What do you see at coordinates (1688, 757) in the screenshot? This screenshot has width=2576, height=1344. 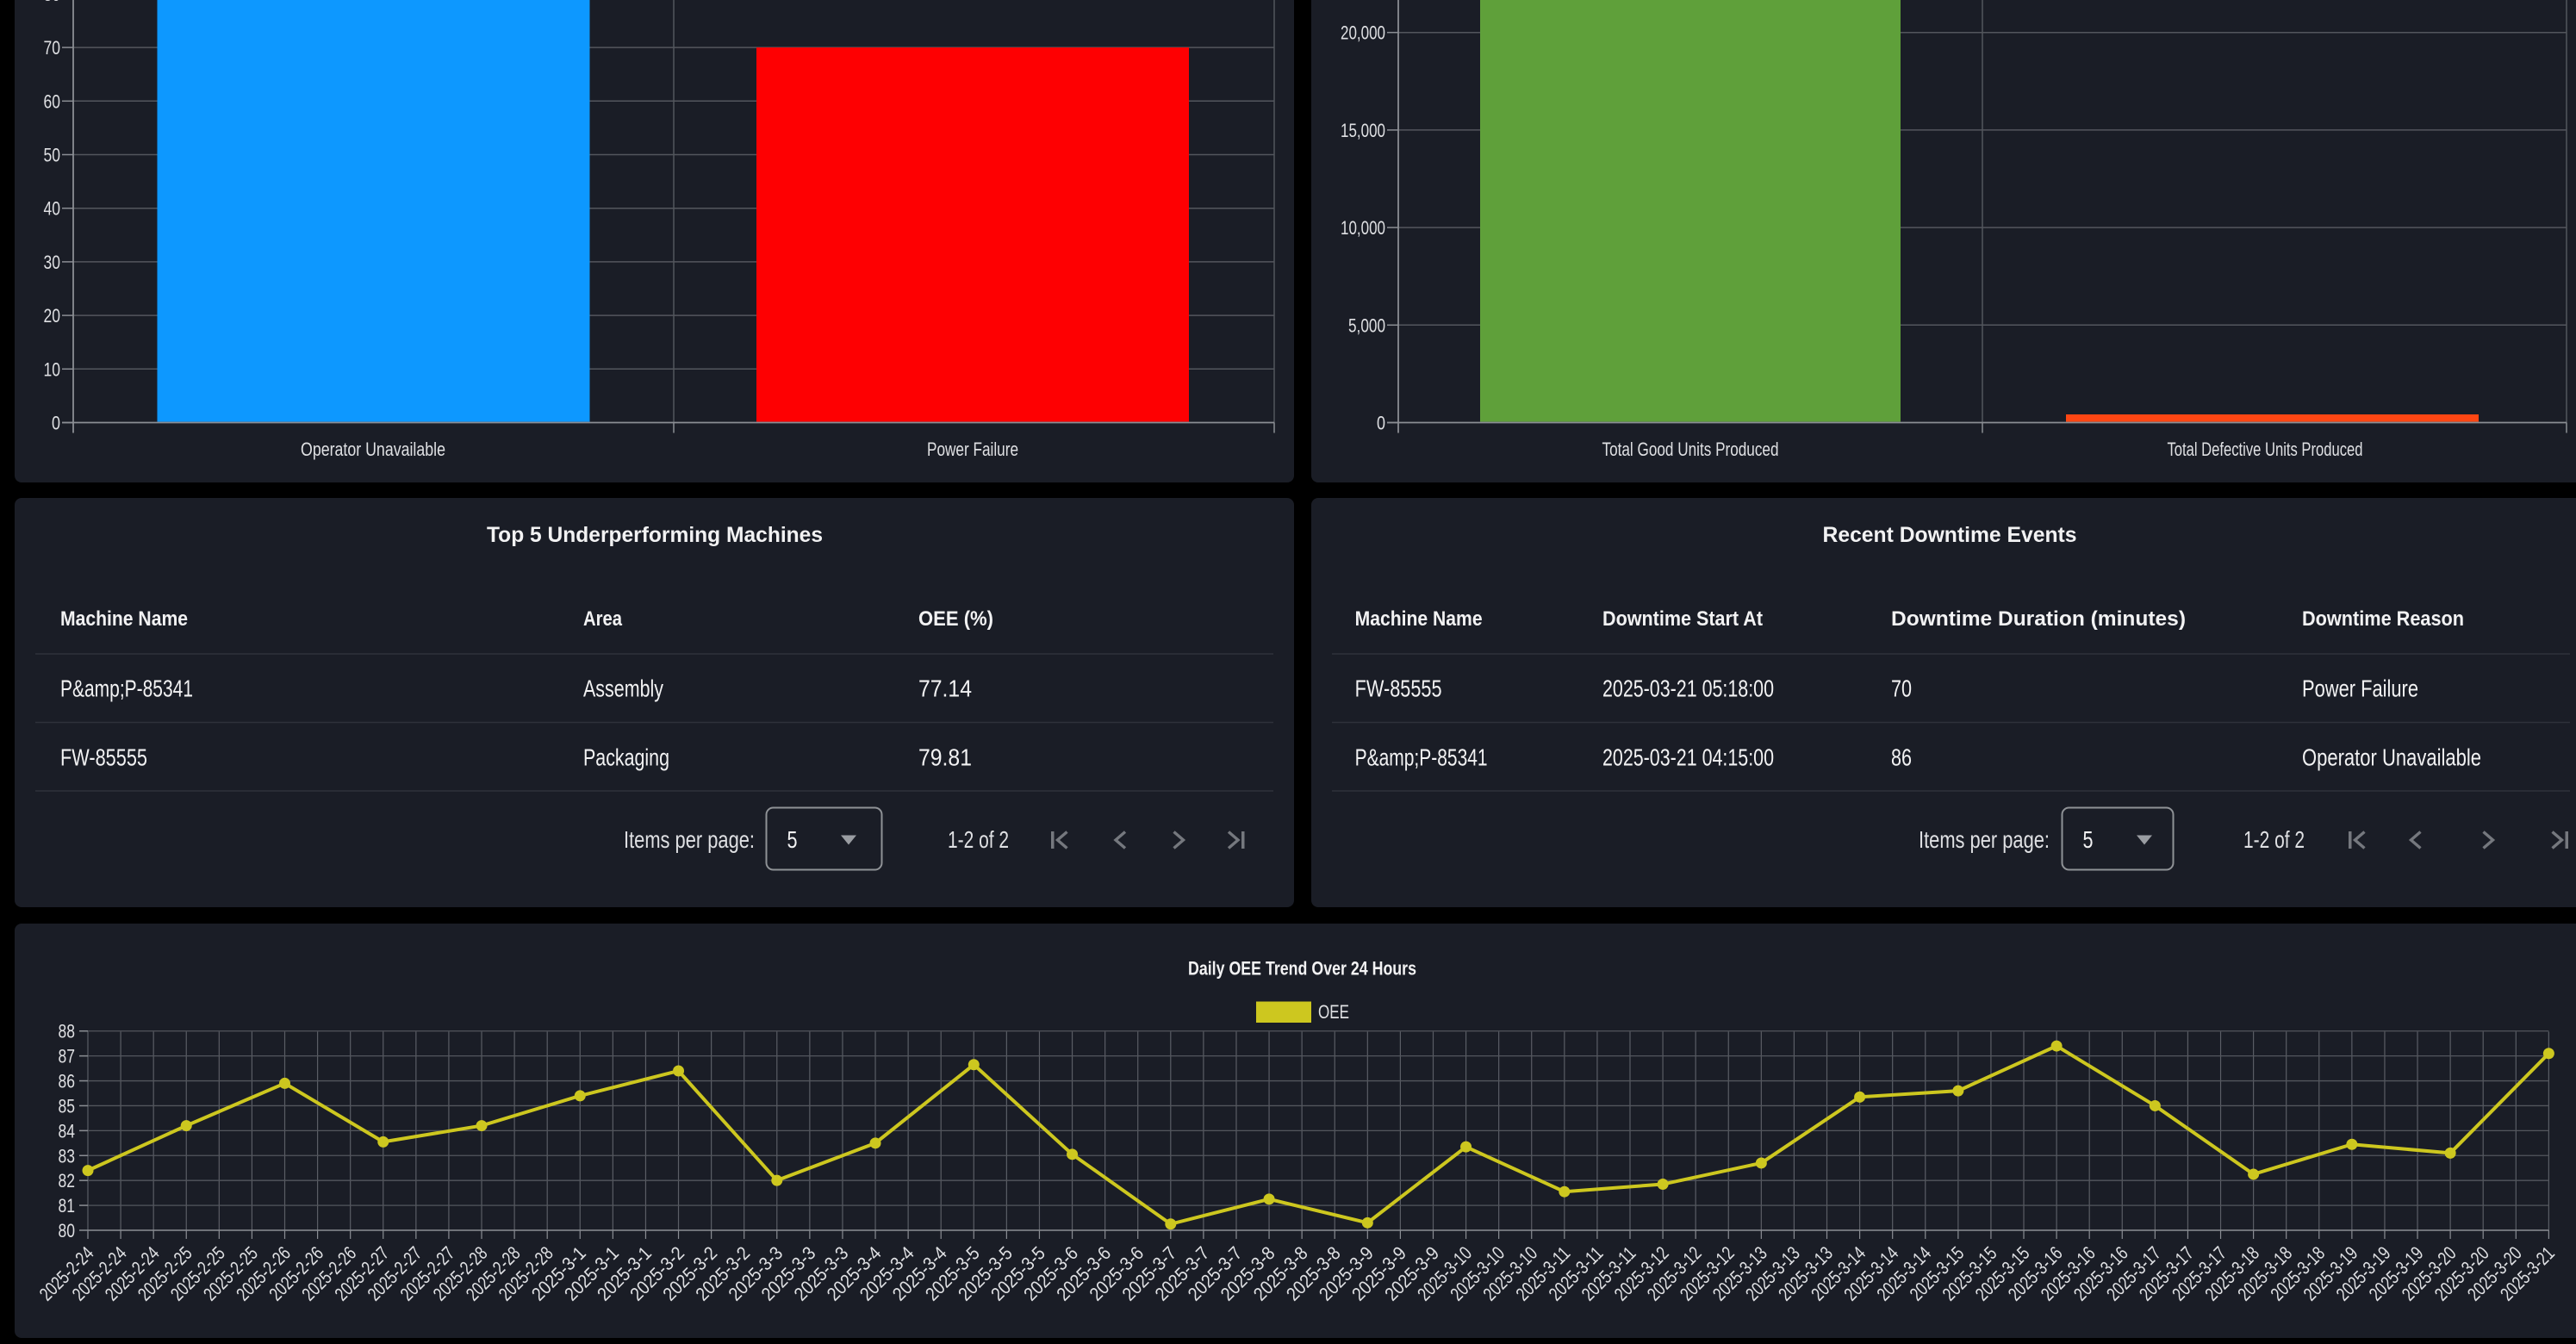 I see `svg-text: 2025-03-21 04:15:00` at bounding box center [1688, 757].